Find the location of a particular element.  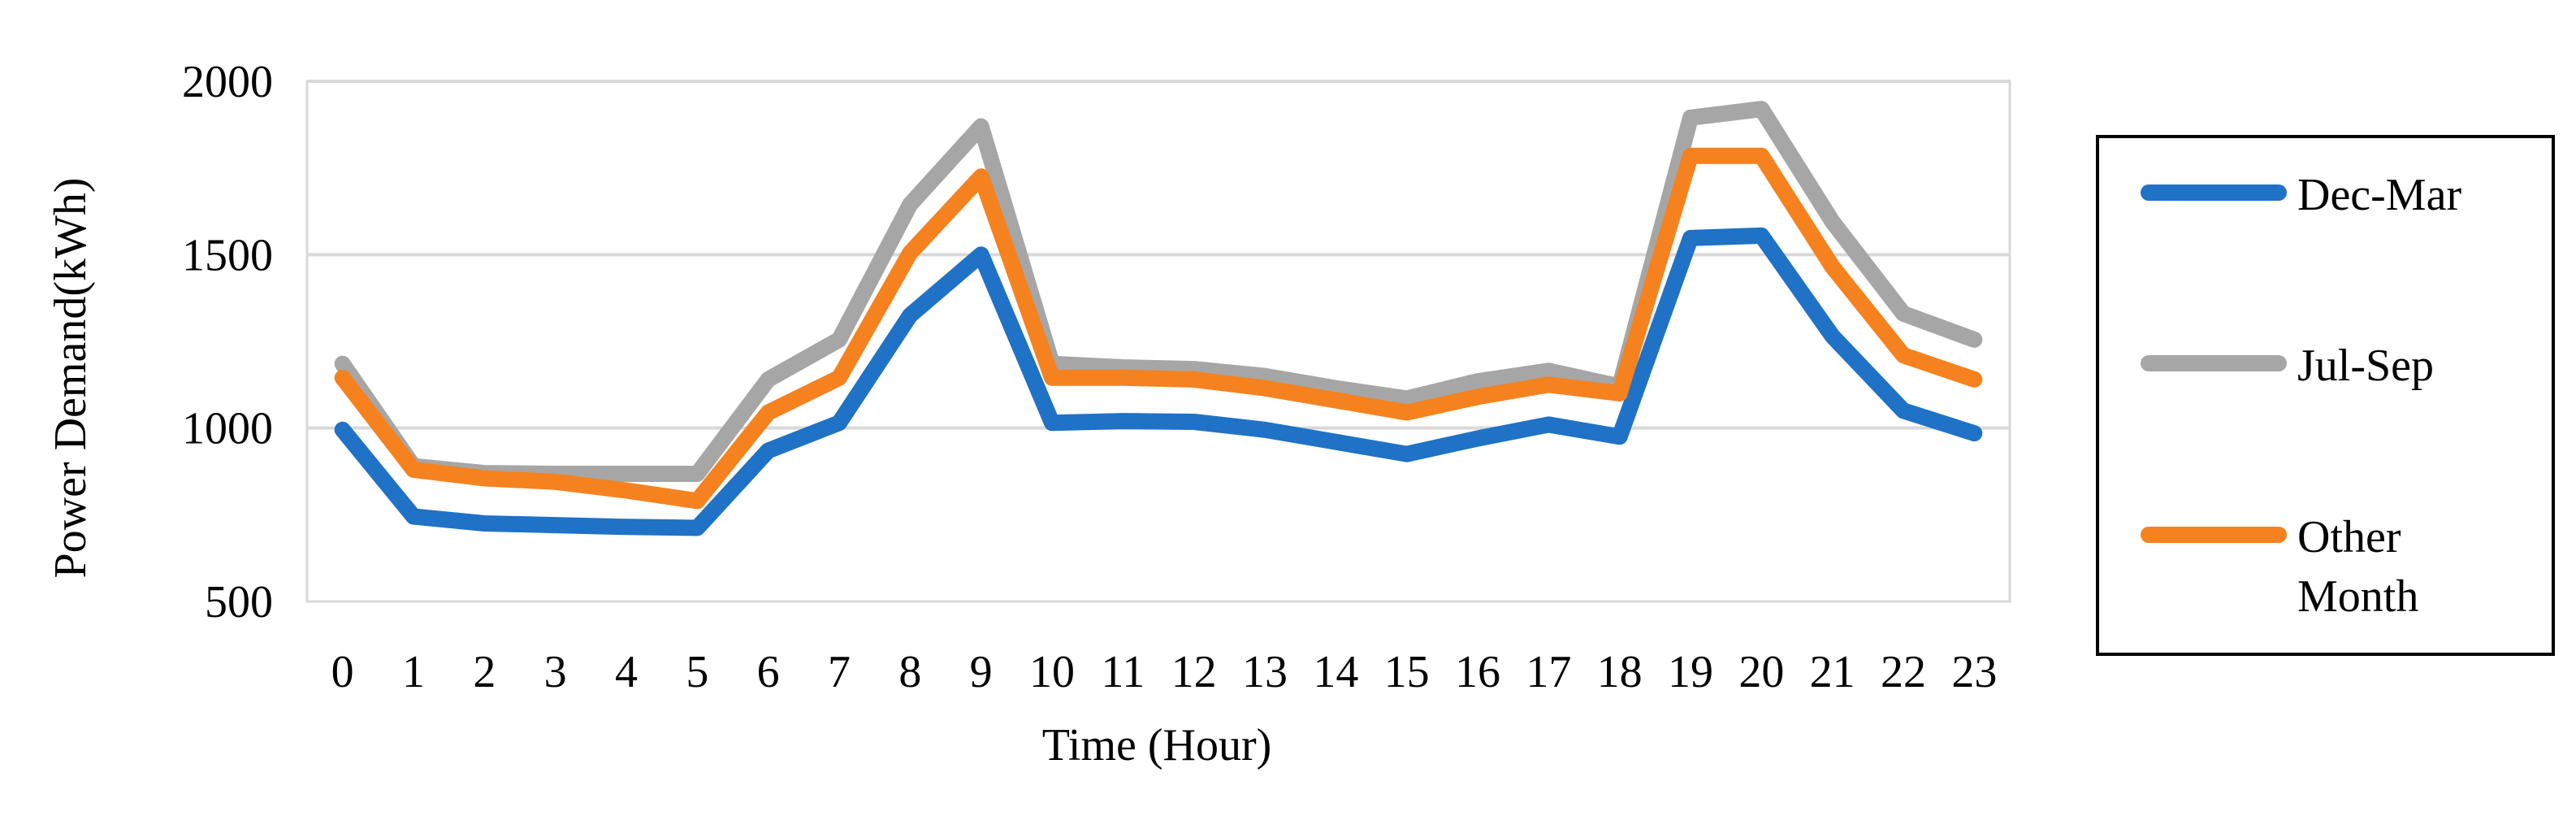

x-tick-label: 19 is located at coordinates (1690, 672).